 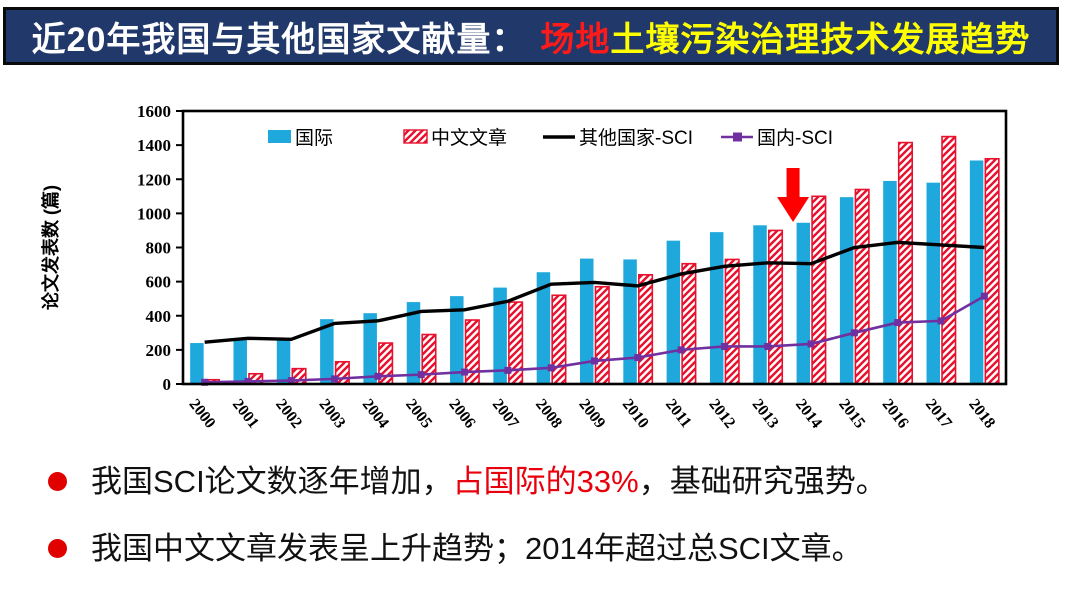 I want to click on x-axis-year-label: 2000, so click(x=202, y=414).